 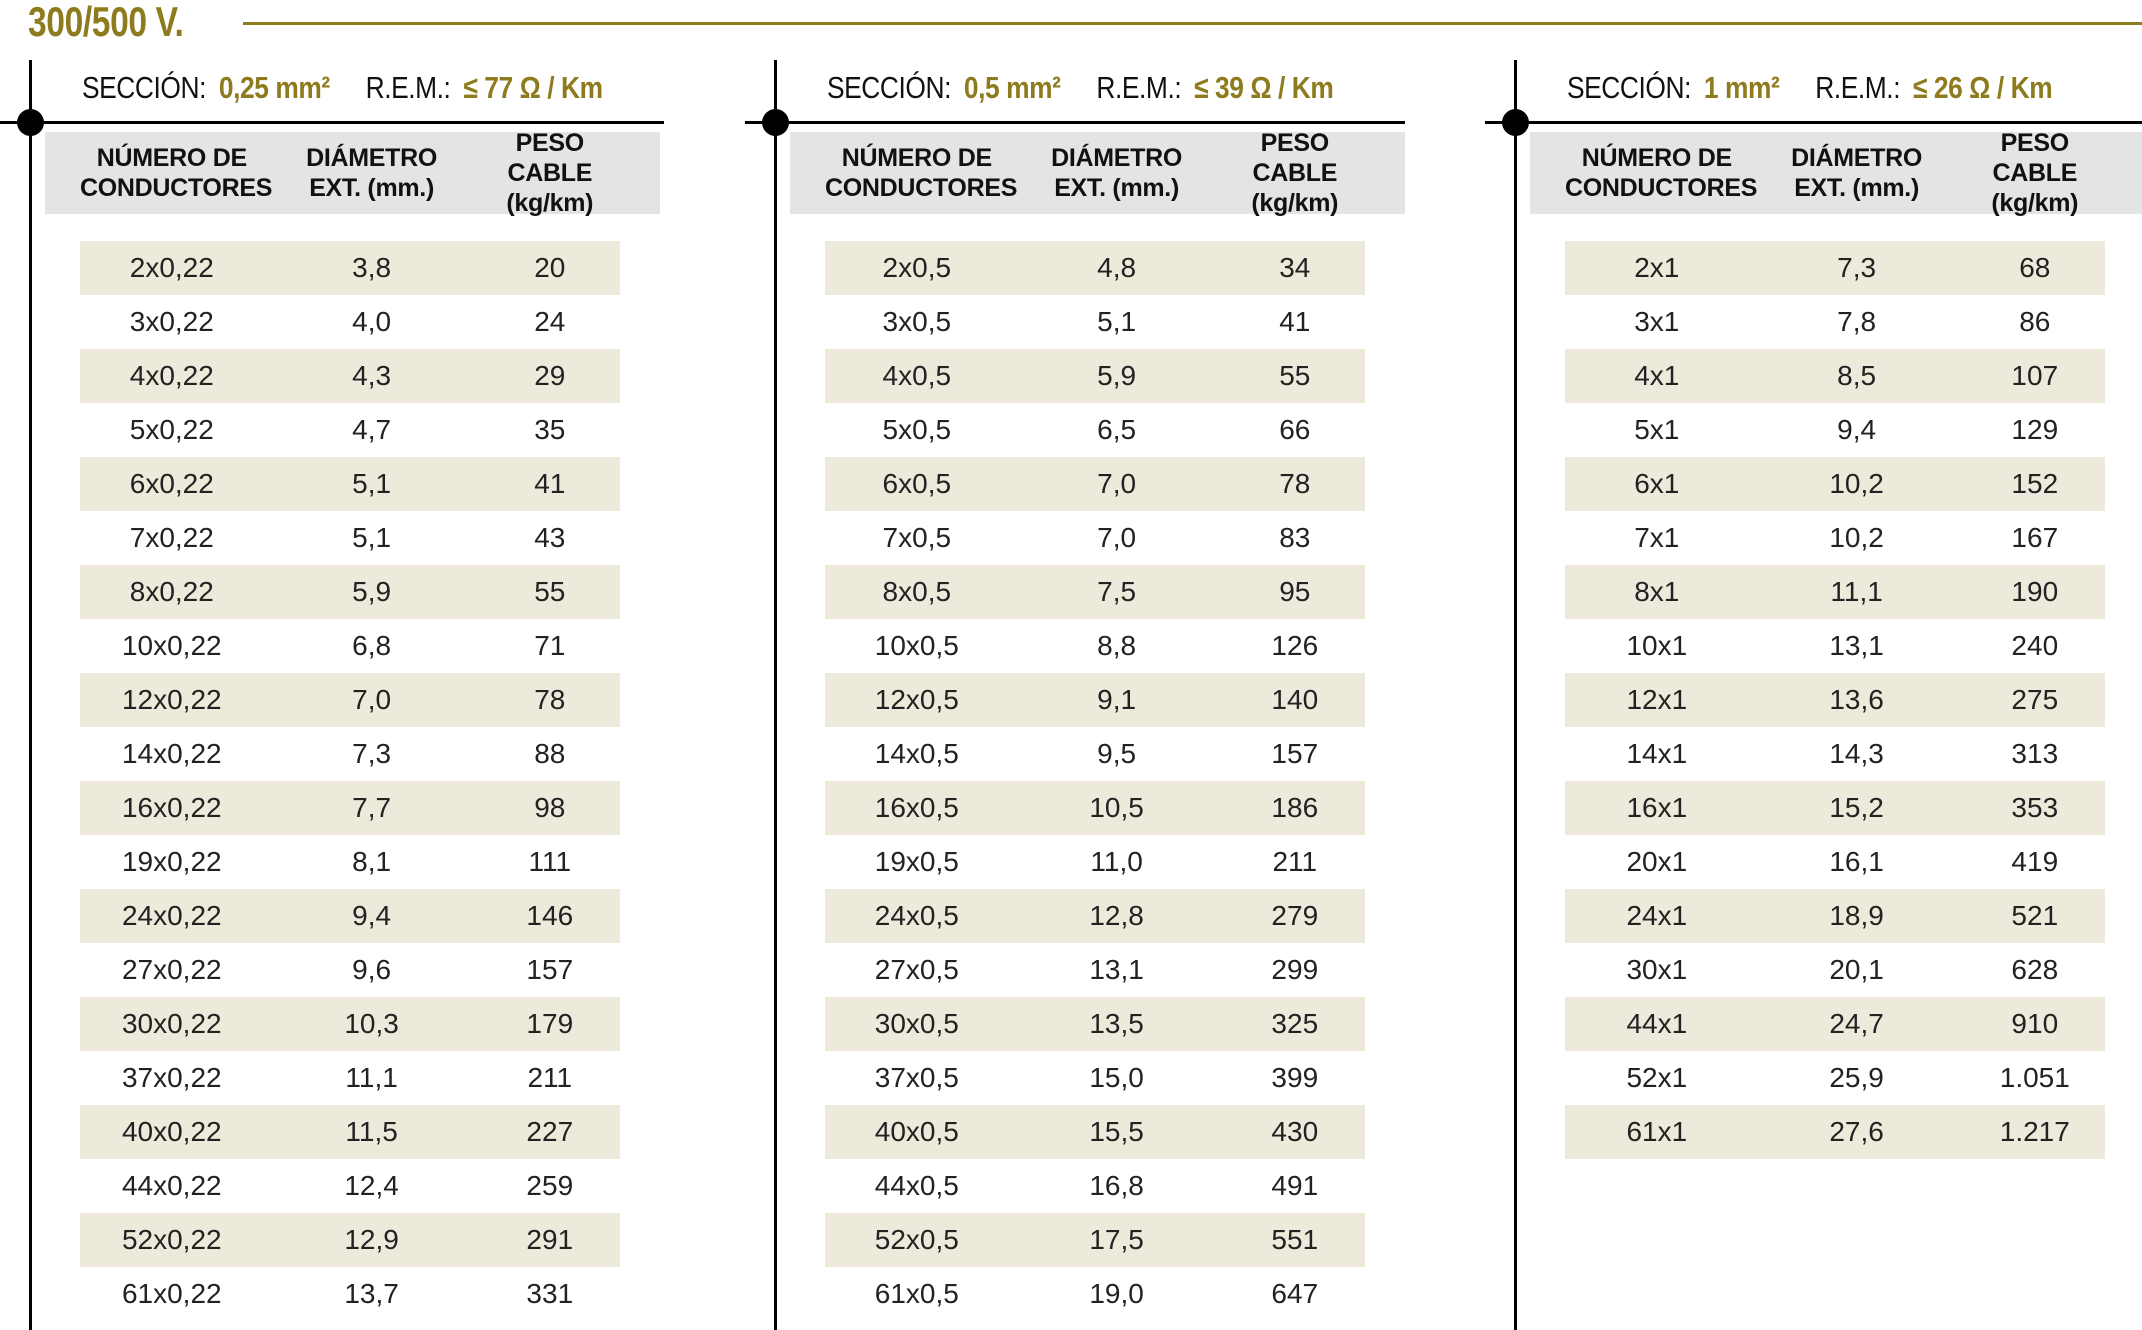 What do you see at coordinates (2035, 1023) in the screenshot?
I see `weight-cell: 910` at bounding box center [2035, 1023].